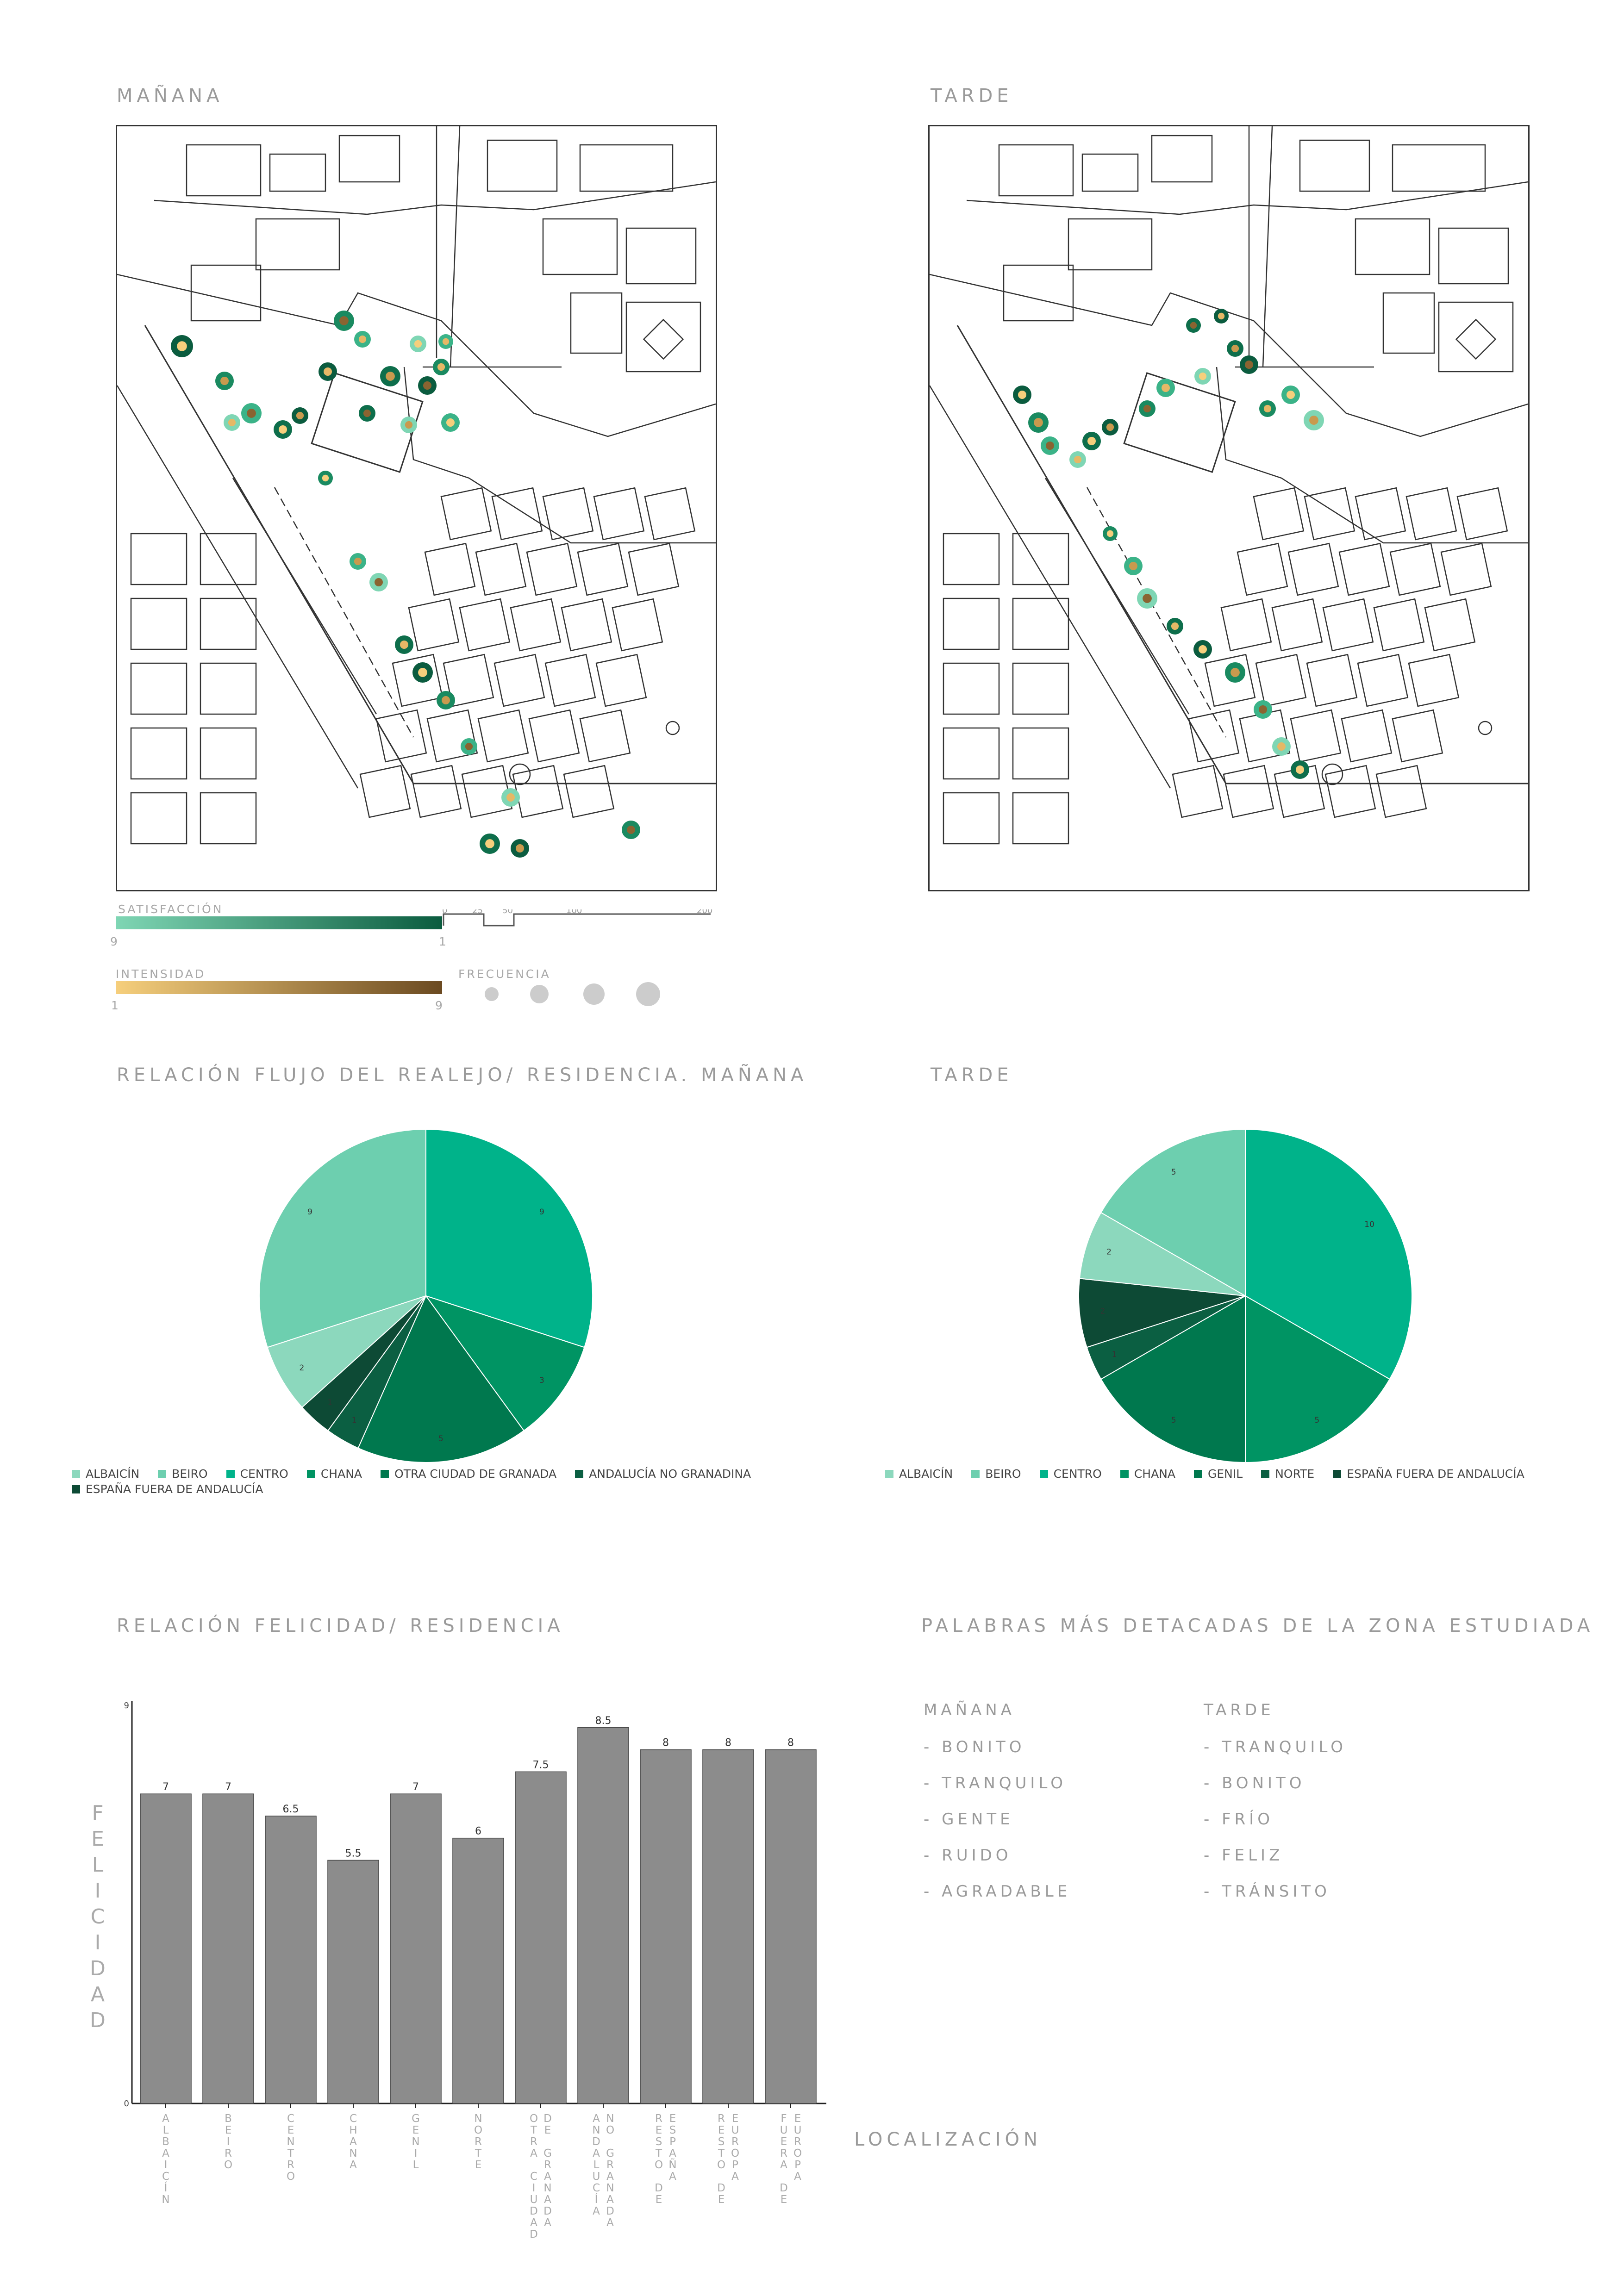  Describe the element at coordinates (279, 987) in the screenshot. I see `intensidad-gradient` at that location.